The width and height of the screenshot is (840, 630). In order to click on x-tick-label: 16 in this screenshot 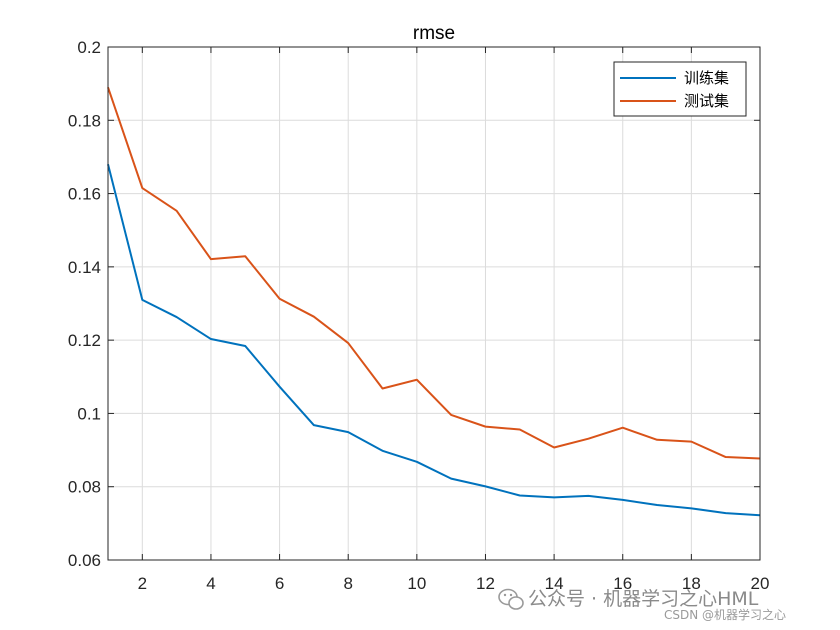, I will do `click(622, 583)`.